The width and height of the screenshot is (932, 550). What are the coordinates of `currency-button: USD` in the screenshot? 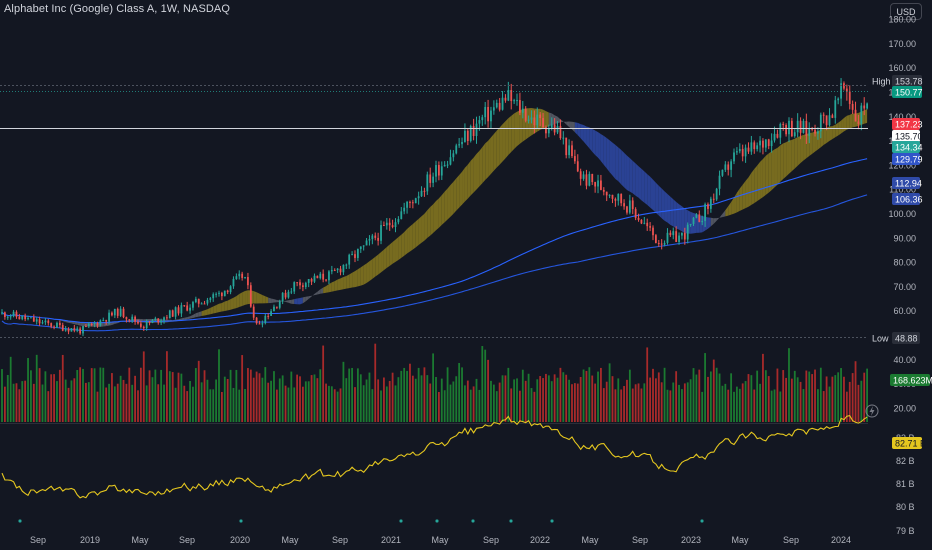 It's located at (906, 11).